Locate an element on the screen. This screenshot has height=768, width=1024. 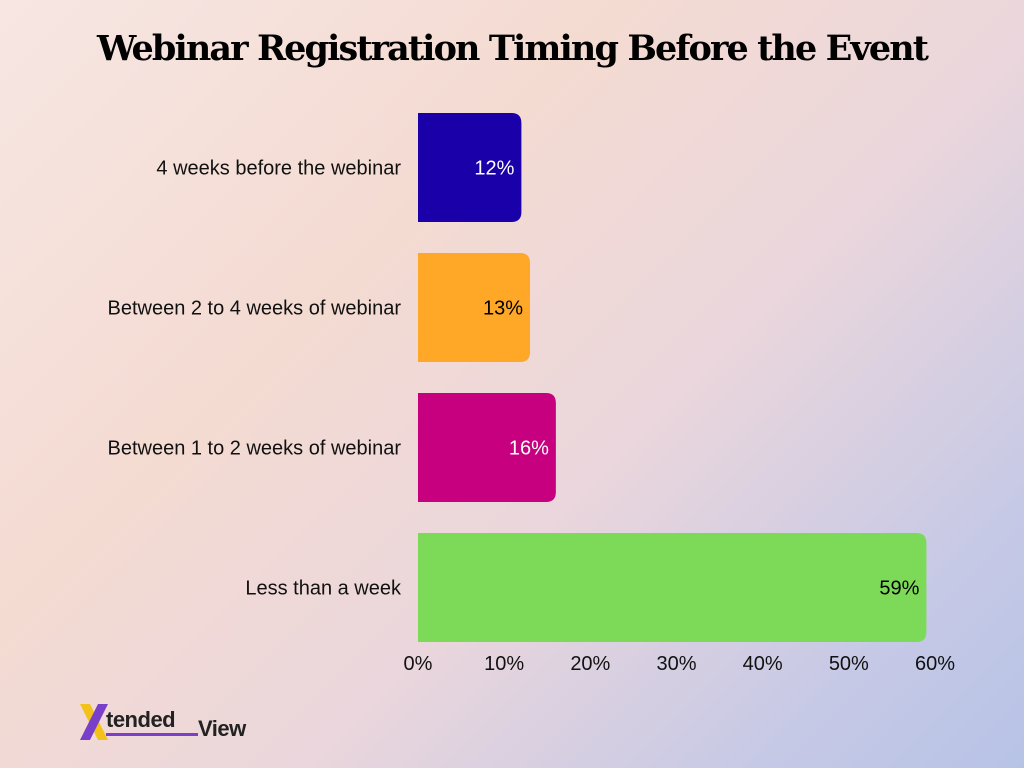
xtendedview-logo: tended View is located at coordinates (173, 723).